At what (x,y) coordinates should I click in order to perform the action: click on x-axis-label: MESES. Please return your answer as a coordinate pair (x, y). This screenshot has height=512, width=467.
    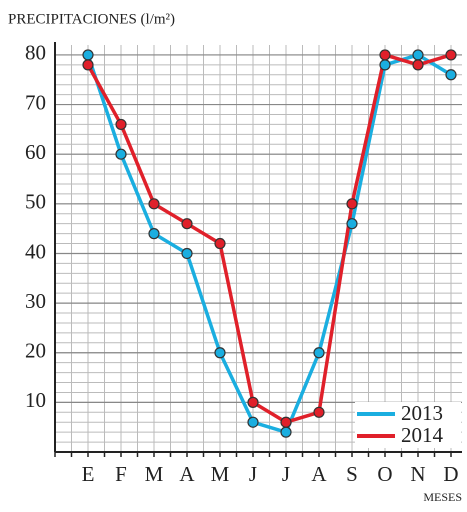
    Looking at the image, I should click on (442, 497).